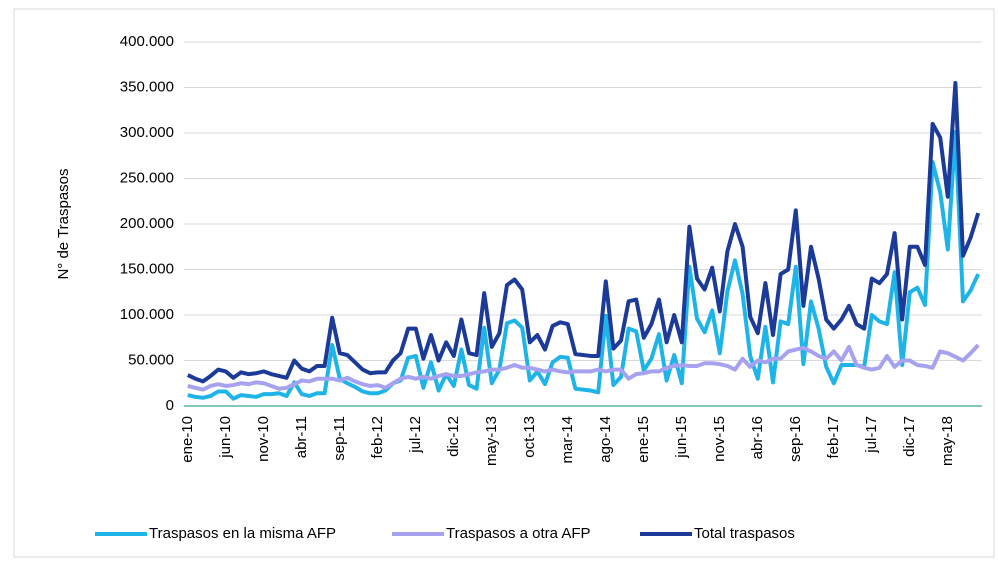 The width and height of the screenshot is (998, 573). What do you see at coordinates (63, 223) in the screenshot?
I see `y-axis-label: N° de Traspasos` at bounding box center [63, 223].